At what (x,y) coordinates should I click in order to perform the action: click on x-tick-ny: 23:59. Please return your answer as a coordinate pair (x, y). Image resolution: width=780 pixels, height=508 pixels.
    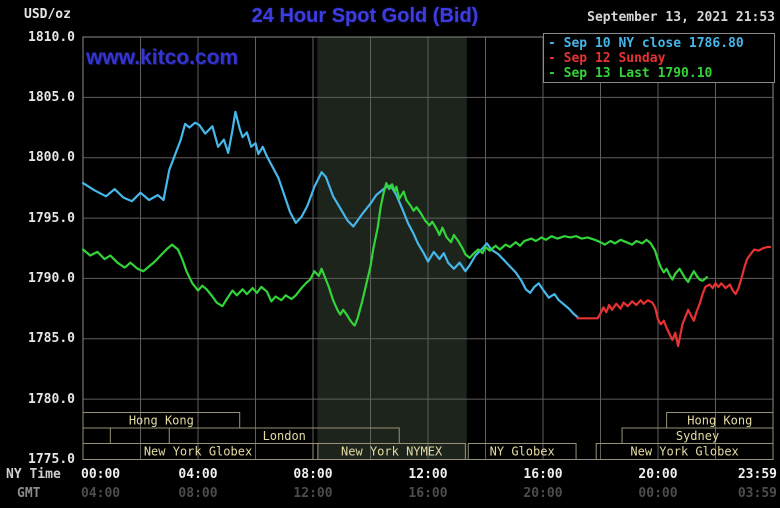
    Looking at the image, I should click on (757, 474).